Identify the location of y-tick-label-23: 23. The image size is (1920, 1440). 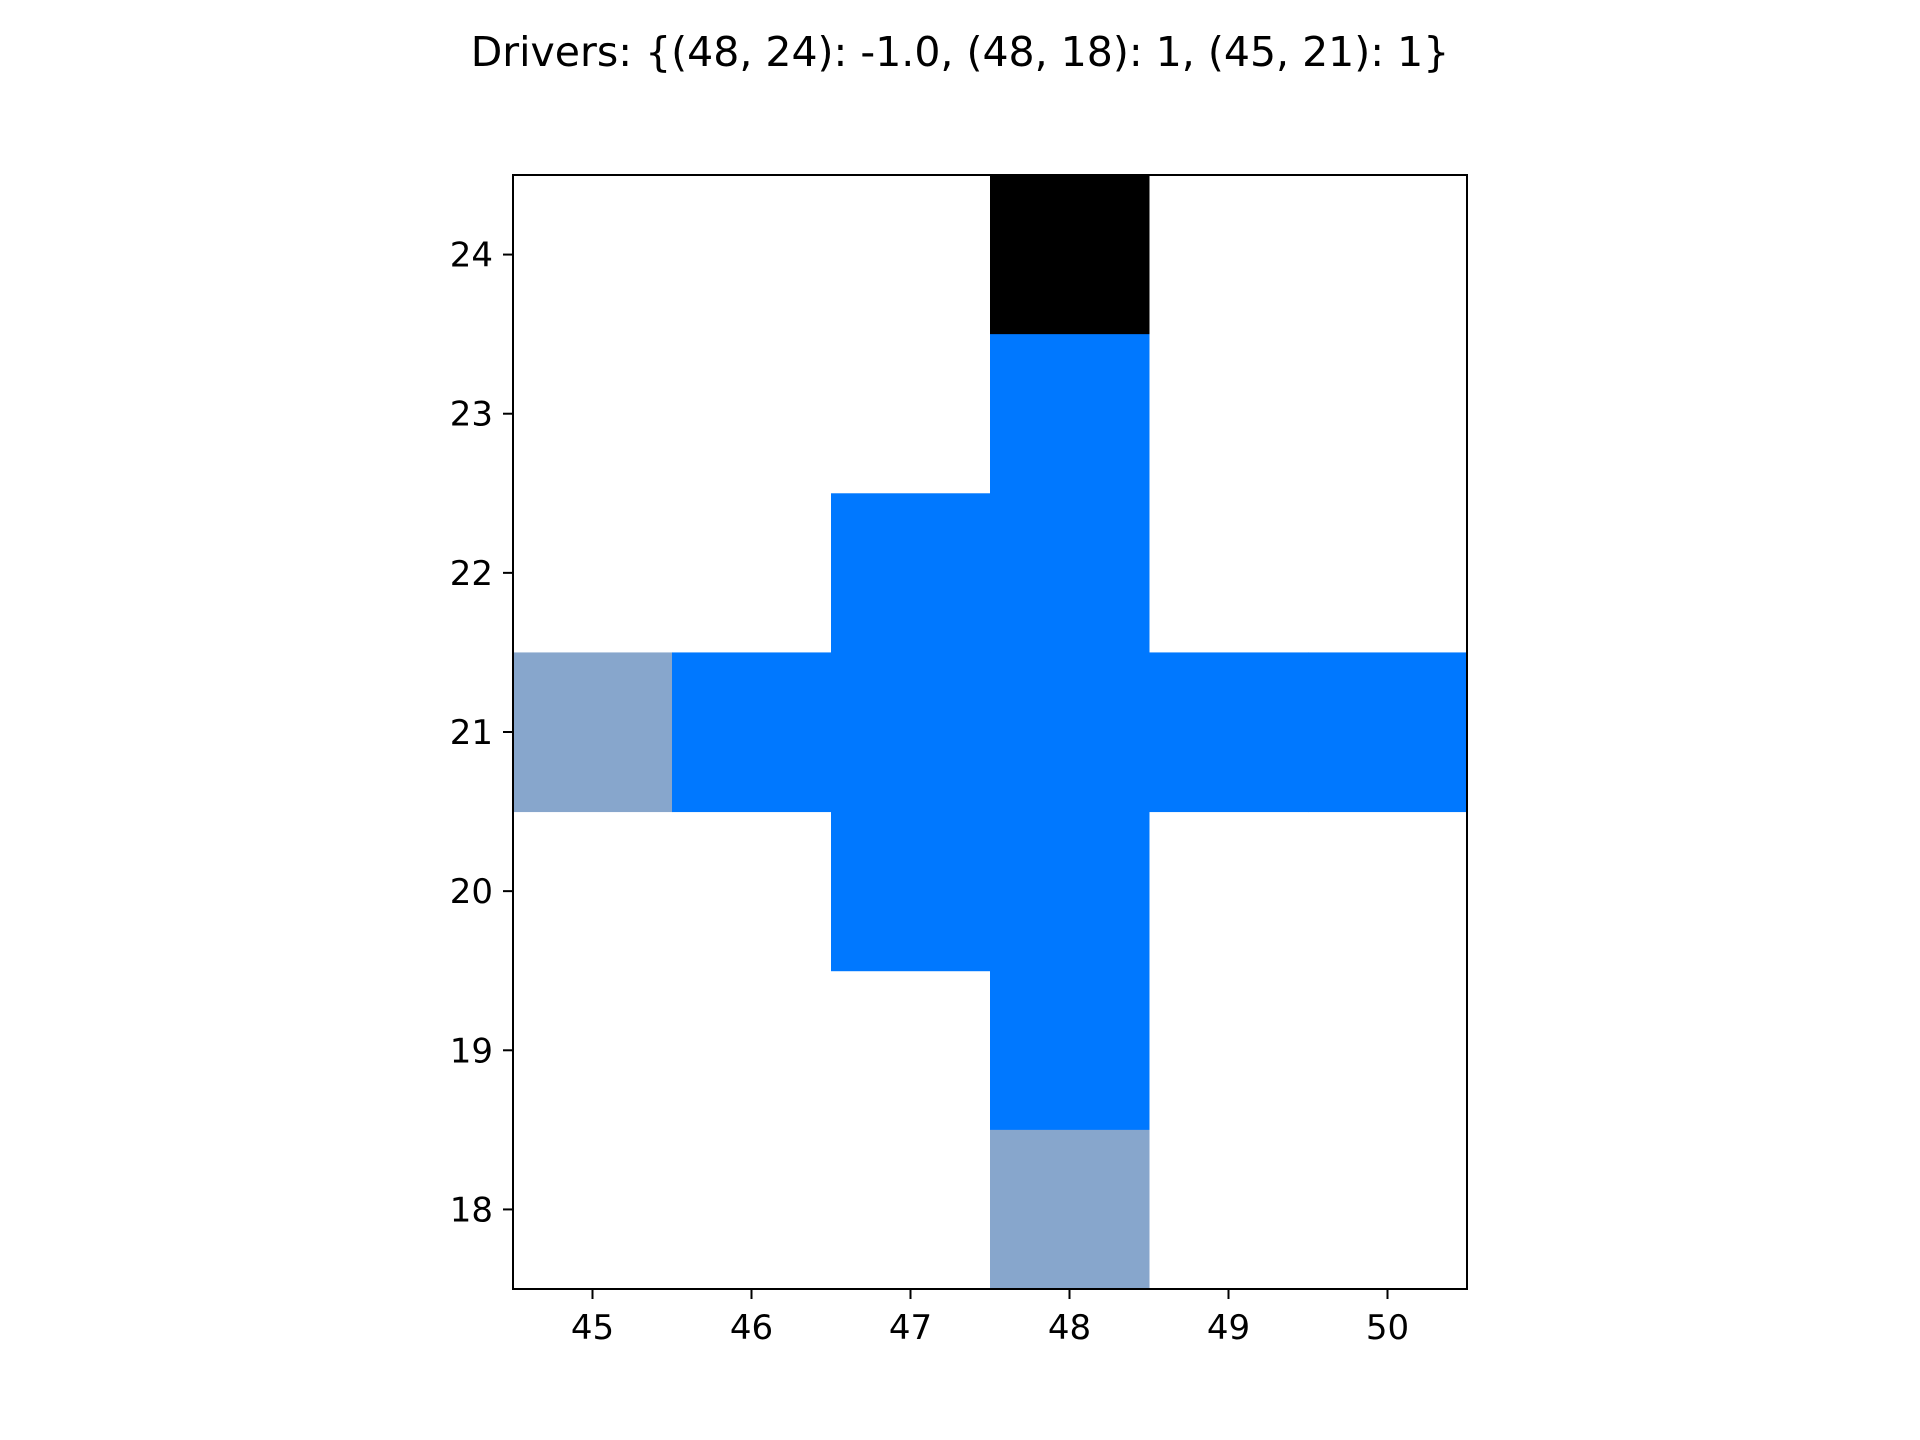
(471, 415).